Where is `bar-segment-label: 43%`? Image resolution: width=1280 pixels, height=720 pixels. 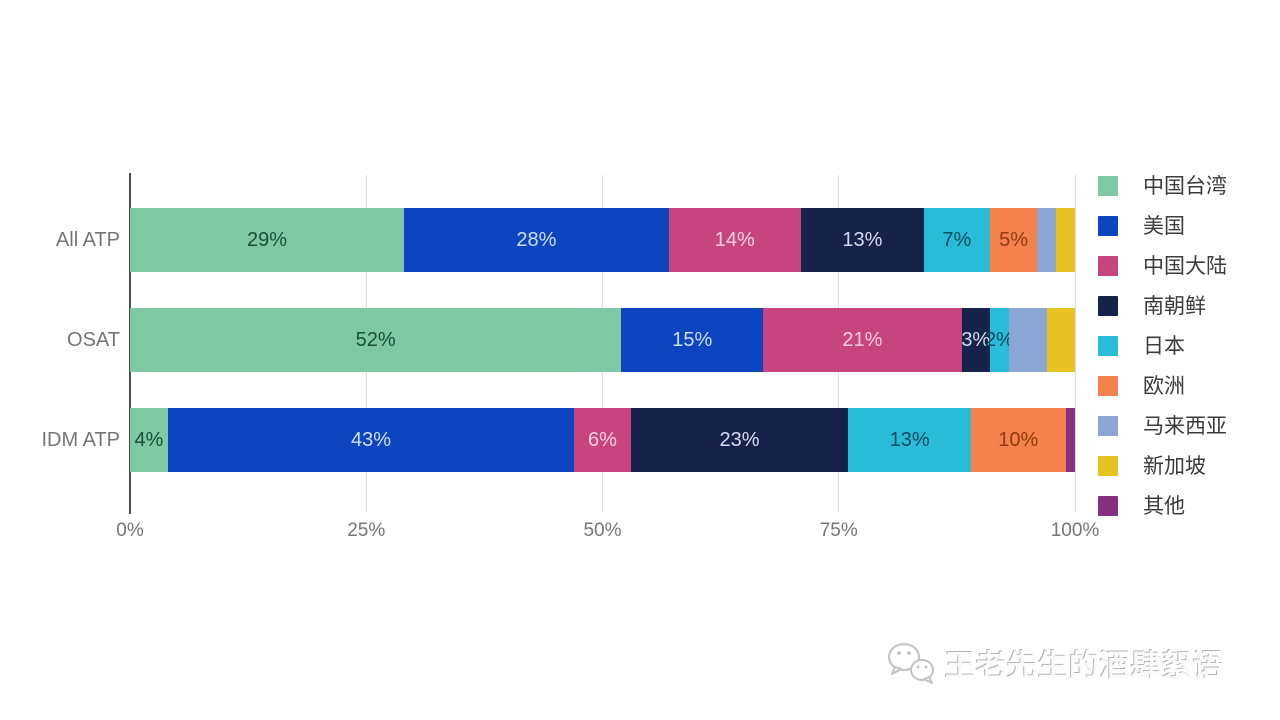
bar-segment-label: 43% is located at coordinates (370, 440).